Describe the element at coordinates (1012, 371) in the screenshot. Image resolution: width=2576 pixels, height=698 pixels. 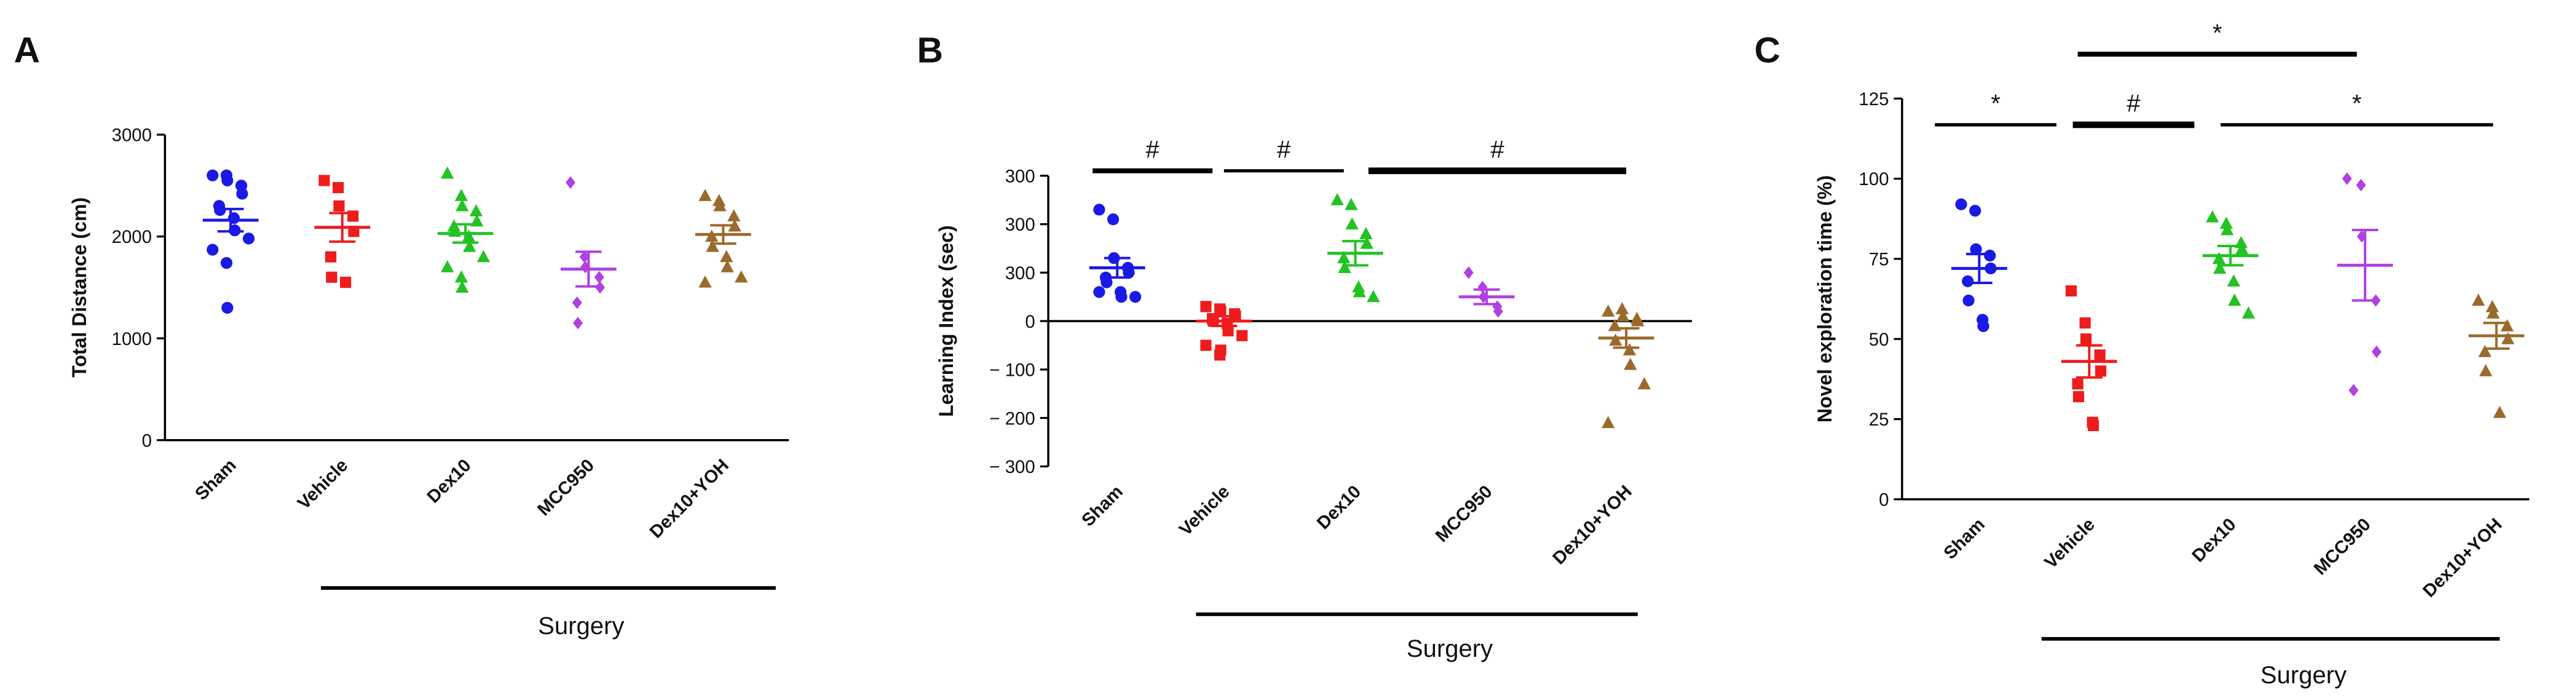
I see `y-tick-label: − 100` at that location.